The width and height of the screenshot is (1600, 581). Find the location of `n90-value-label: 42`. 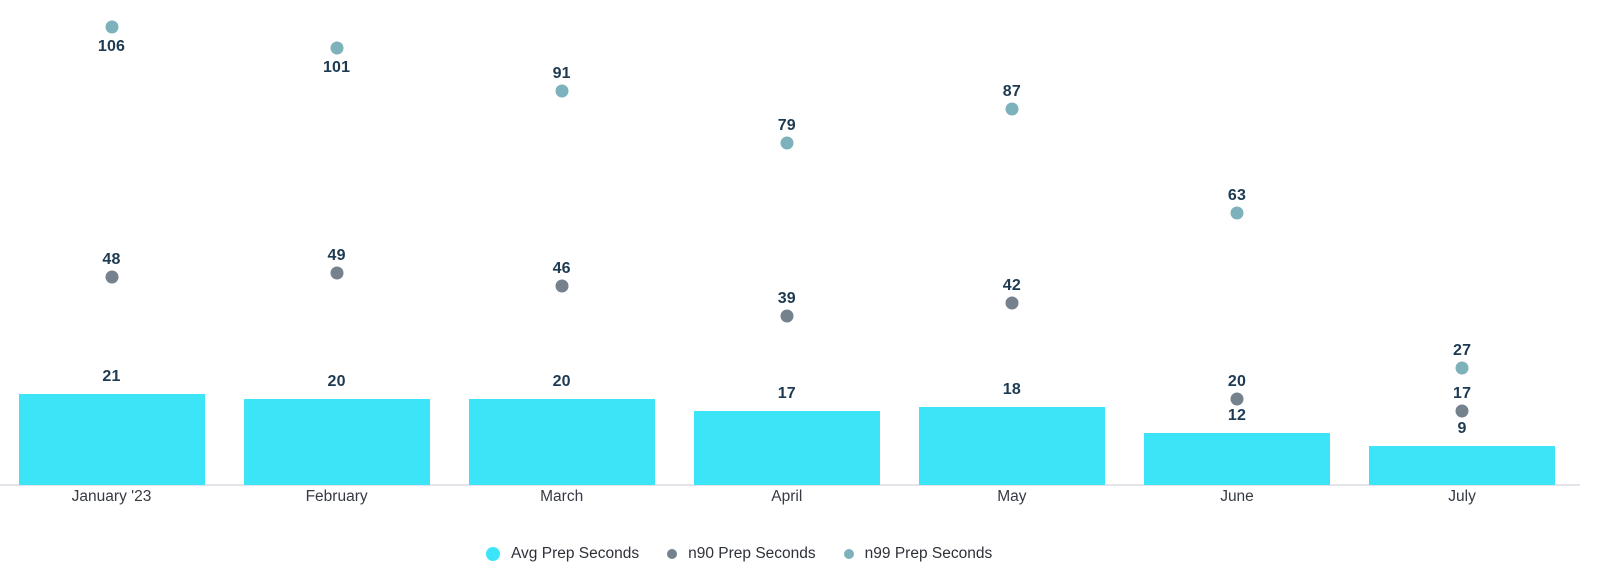

n90-value-label: 42 is located at coordinates (1011, 286).